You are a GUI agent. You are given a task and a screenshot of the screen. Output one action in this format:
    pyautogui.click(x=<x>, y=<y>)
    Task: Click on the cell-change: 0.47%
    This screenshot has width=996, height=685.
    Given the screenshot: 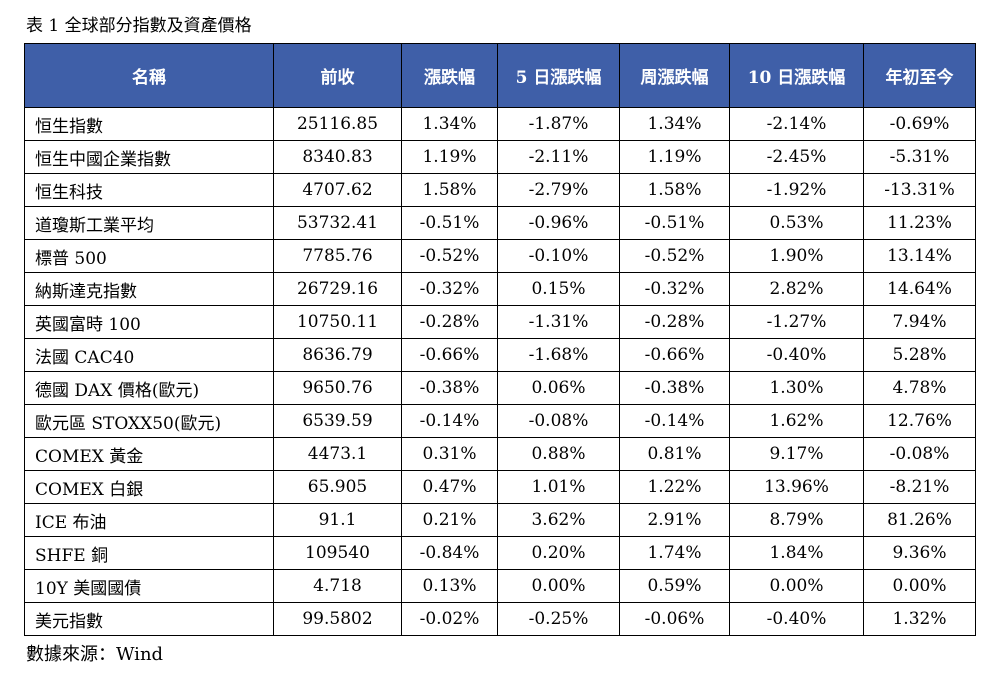 What is the action you would take?
    pyautogui.click(x=449, y=487)
    